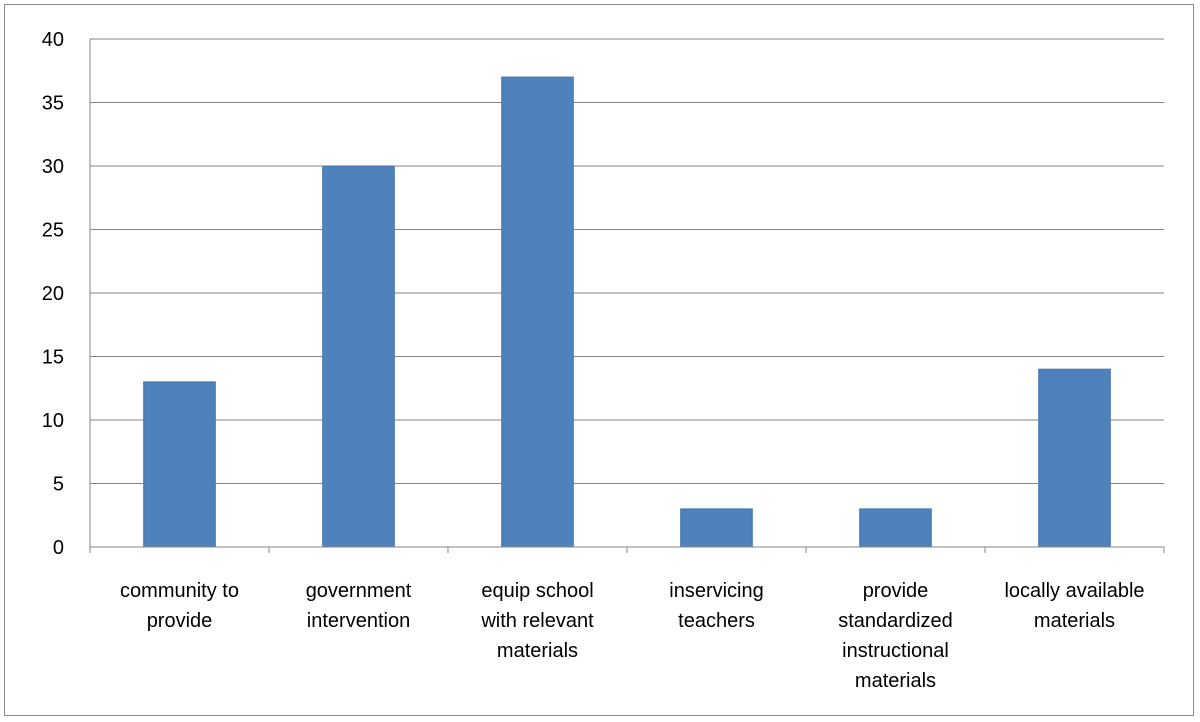 Image resolution: width=1200 pixels, height=722 pixels. I want to click on category-label-4: inservicing teachers, so click(716, 606).